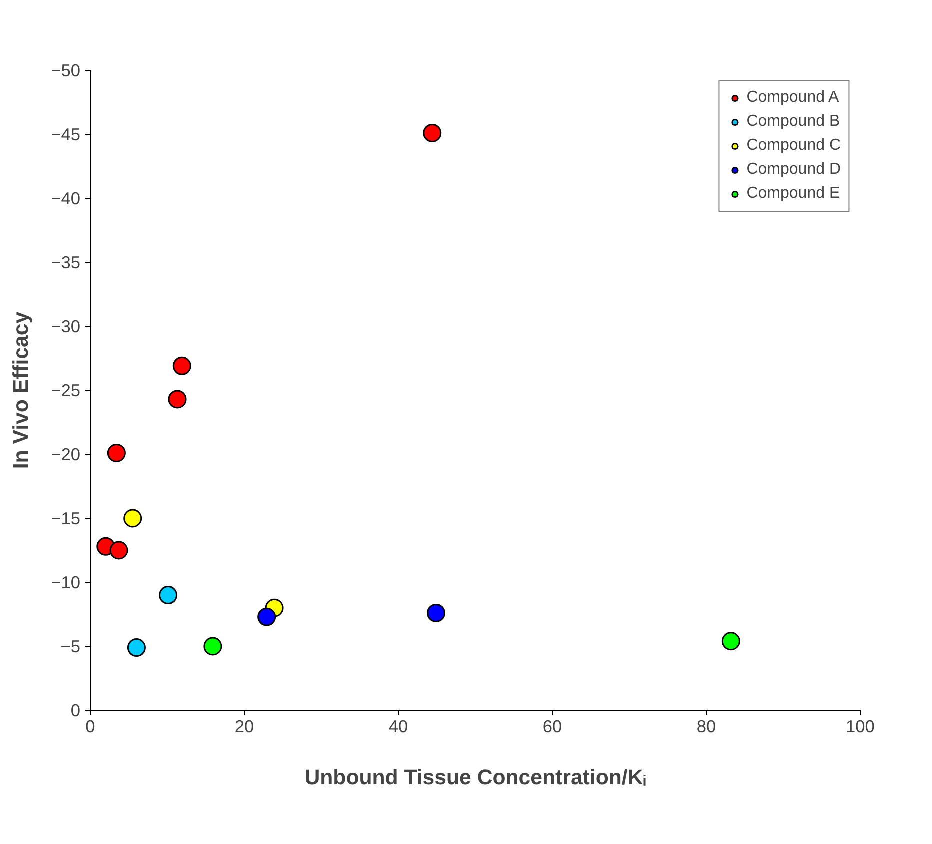 The height and width of the screenshot is (844, 932). I want to click on y-tick-label: −45, so click(66, 134).